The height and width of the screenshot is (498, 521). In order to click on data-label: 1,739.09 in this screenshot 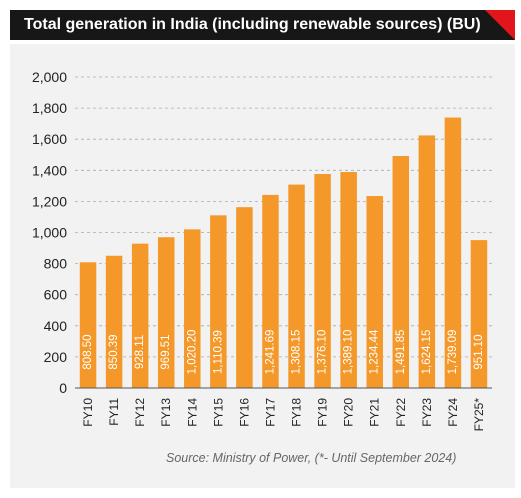, I will do `click(453, 352)`.